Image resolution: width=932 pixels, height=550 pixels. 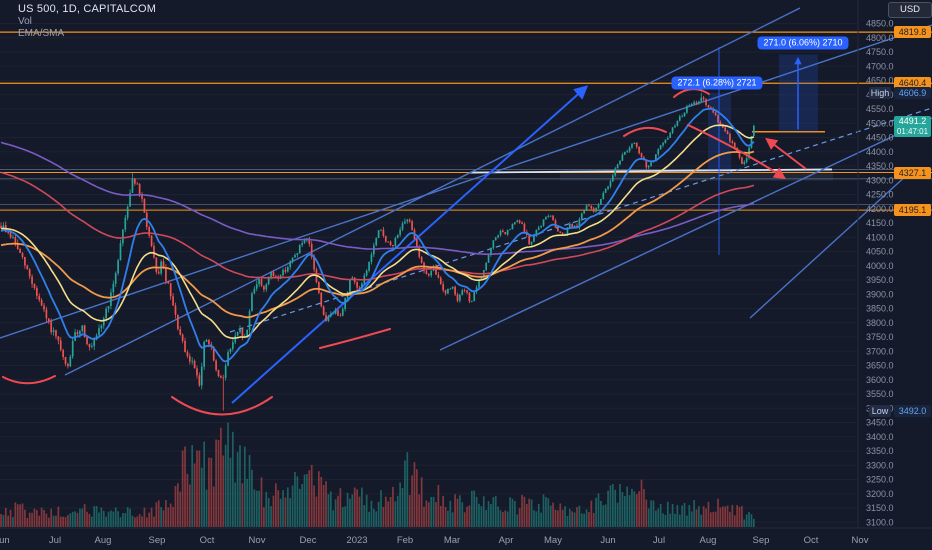 I want to click on price-tick-label: 3900.0, so click(x=880, y=294).